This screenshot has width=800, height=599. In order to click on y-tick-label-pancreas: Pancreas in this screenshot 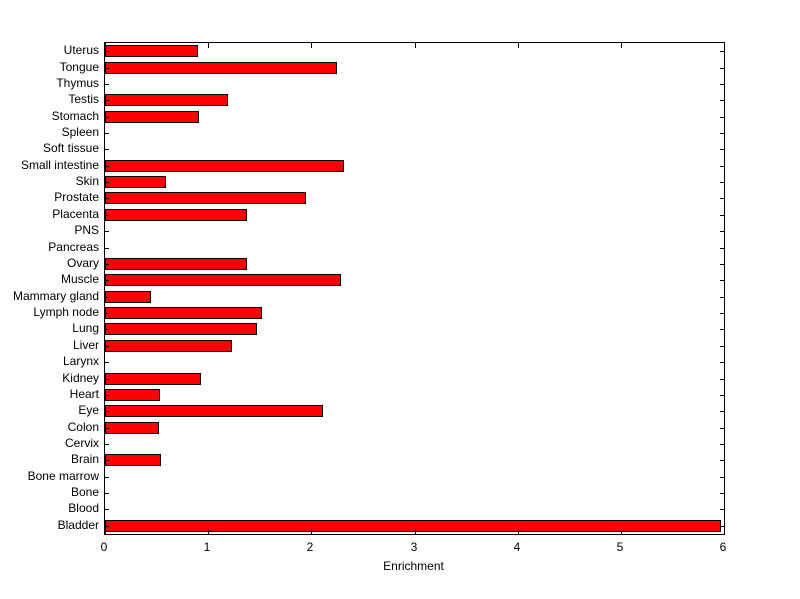, I will do `click(73, 247)`.